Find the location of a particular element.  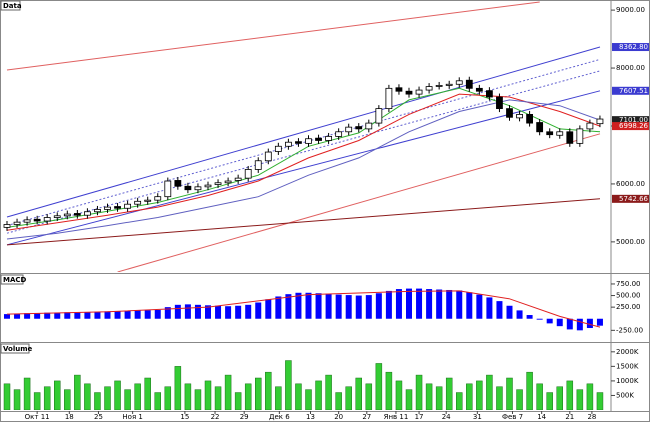

x-tick-label: 28 is located at coordinates (591, 417).